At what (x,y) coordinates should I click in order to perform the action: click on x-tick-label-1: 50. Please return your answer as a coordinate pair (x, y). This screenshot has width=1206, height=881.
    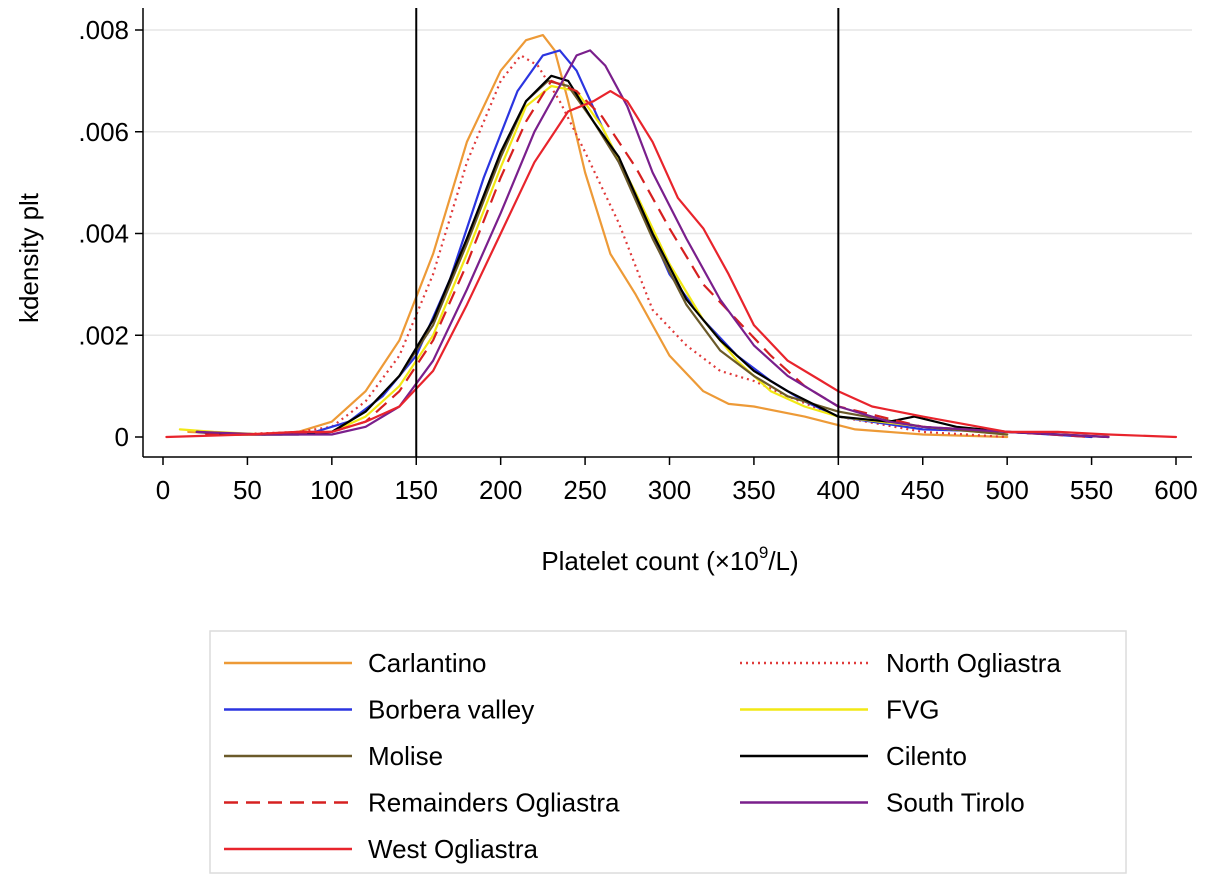
    Looking at the image, I should click on (247, 490).